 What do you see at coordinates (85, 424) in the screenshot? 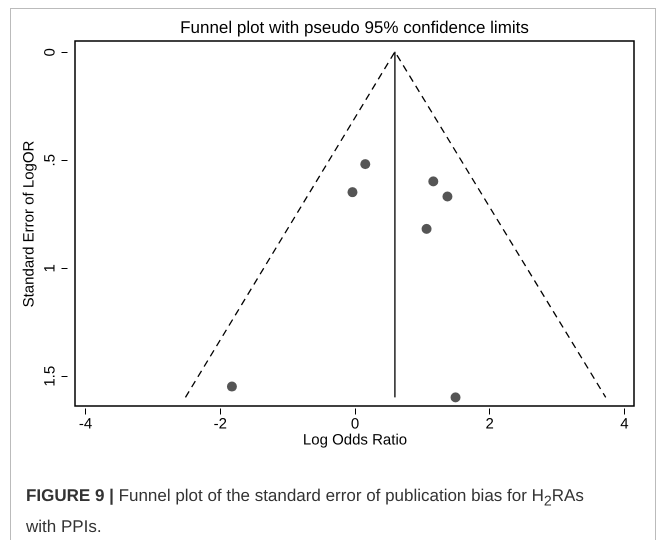
I see `x-tick-label: -4` at bounding box center [85, 424].